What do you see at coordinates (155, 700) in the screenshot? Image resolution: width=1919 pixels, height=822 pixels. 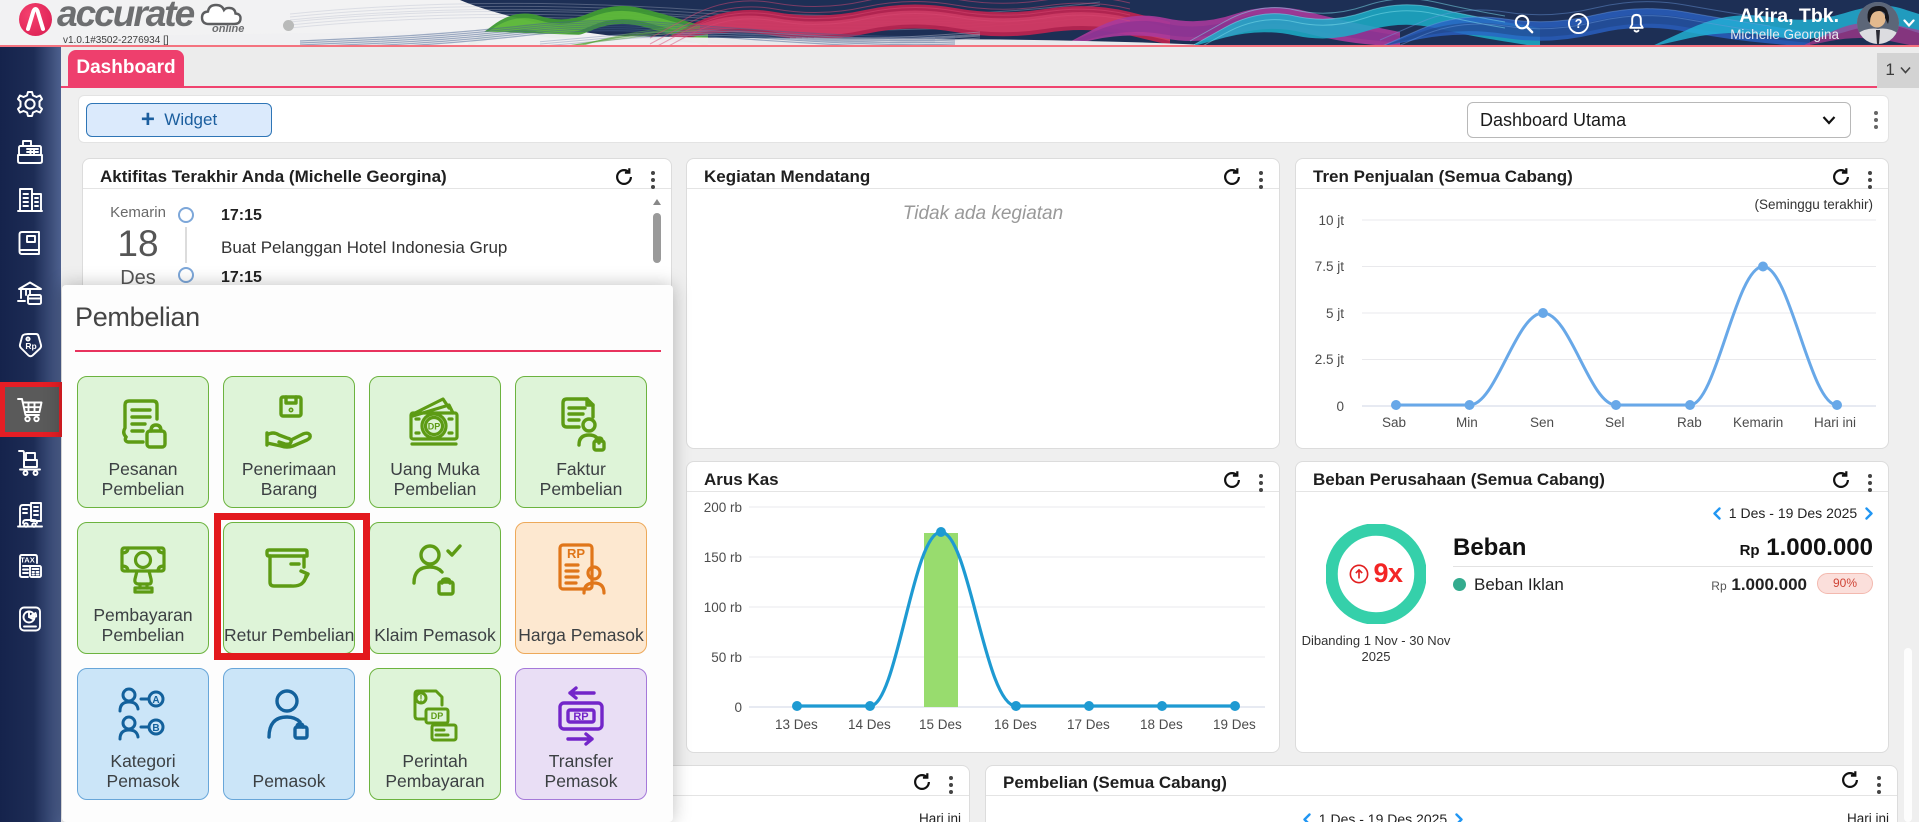 I see `svg-text: A` at bounding box center [155, 700].